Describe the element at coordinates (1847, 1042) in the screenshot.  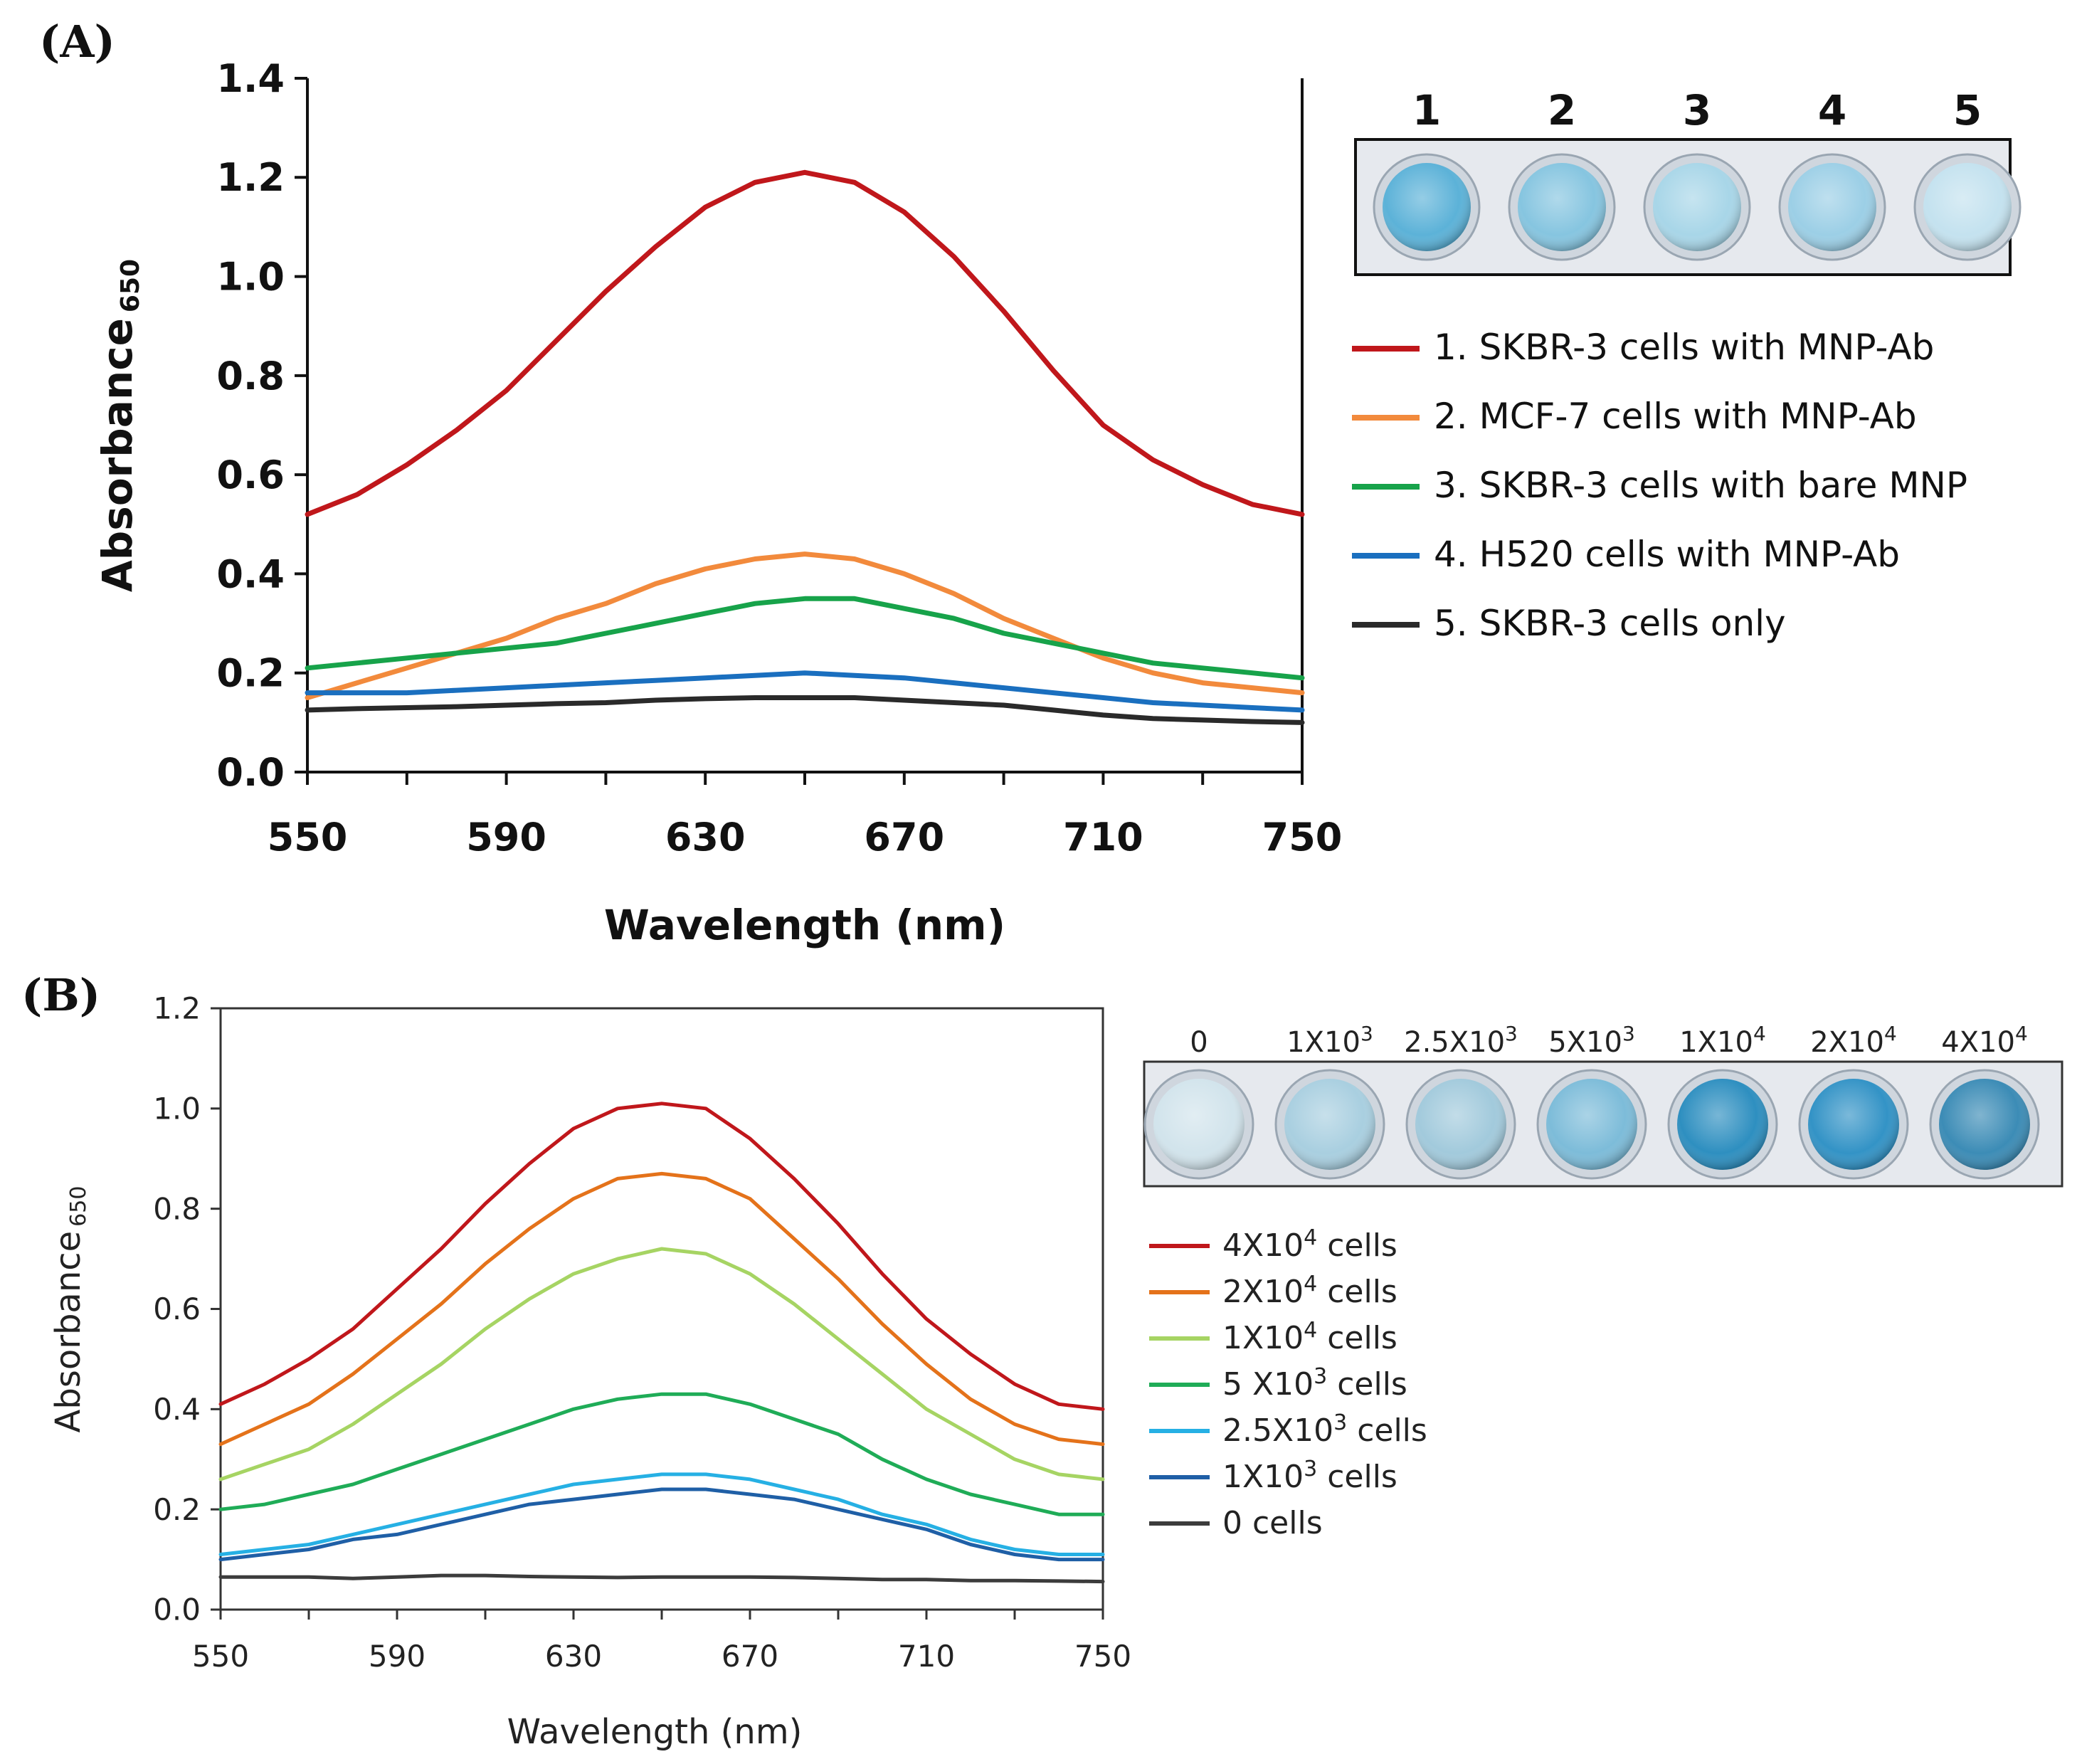
I see `well-label-base: 2X10` at that location.